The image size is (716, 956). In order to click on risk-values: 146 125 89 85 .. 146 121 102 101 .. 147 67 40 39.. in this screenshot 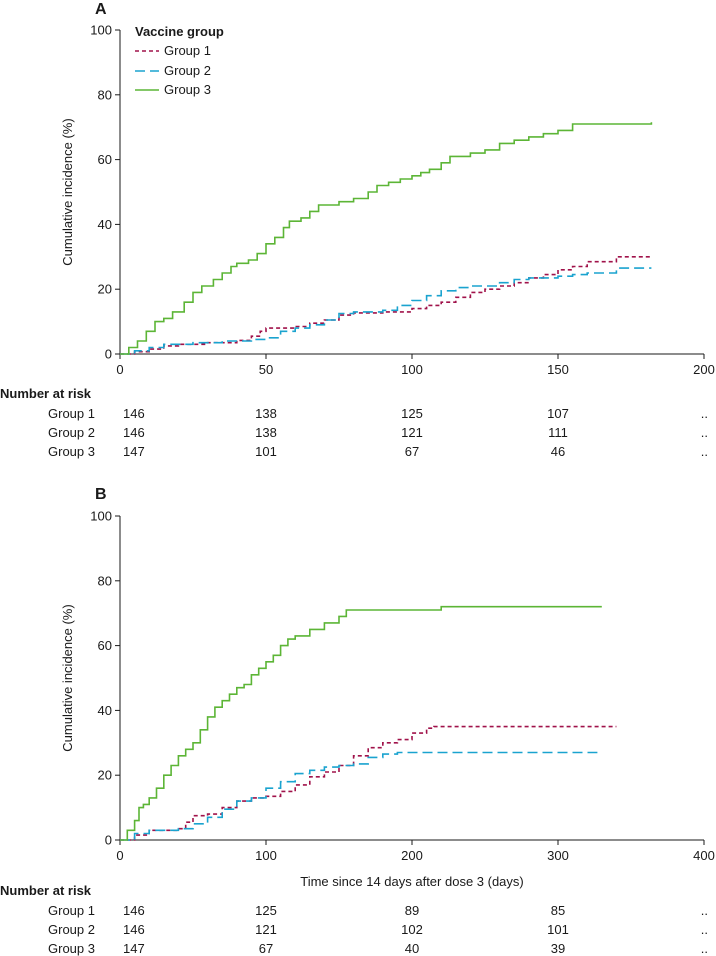, I will do `click(415, 929)`.